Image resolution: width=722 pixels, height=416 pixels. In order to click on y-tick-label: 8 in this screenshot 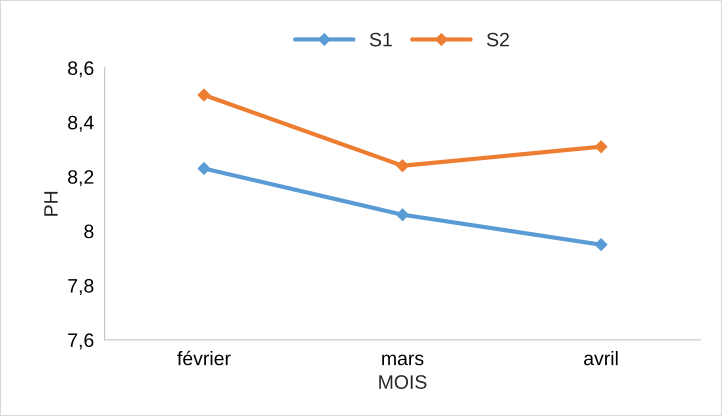, I will do `click(89, 231)`.